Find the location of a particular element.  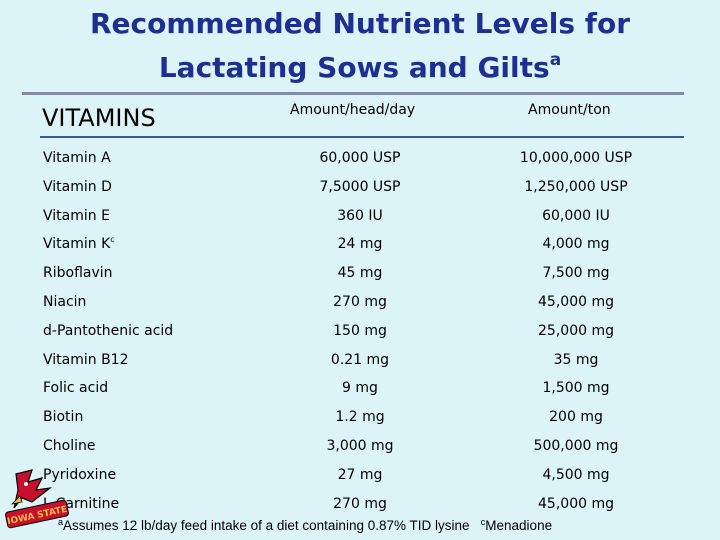

title-line-2: Lactating Sows and Giltsa is located at coordinates (360, 68).